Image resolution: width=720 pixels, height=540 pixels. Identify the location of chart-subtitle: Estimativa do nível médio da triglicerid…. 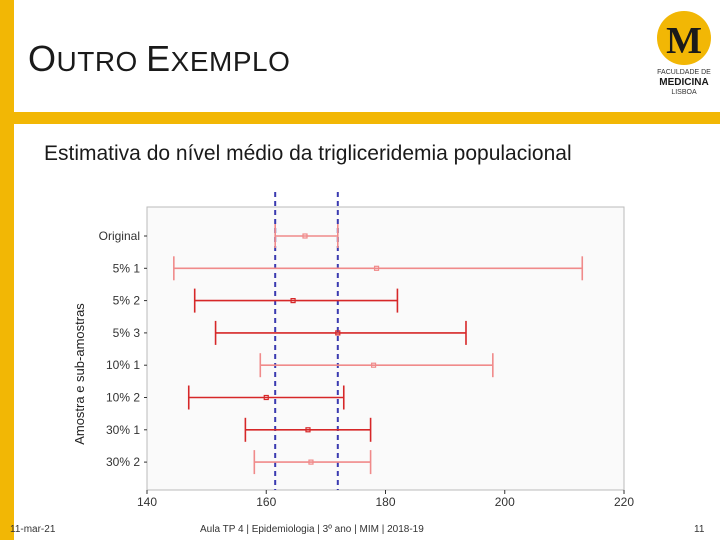
(308, 153).